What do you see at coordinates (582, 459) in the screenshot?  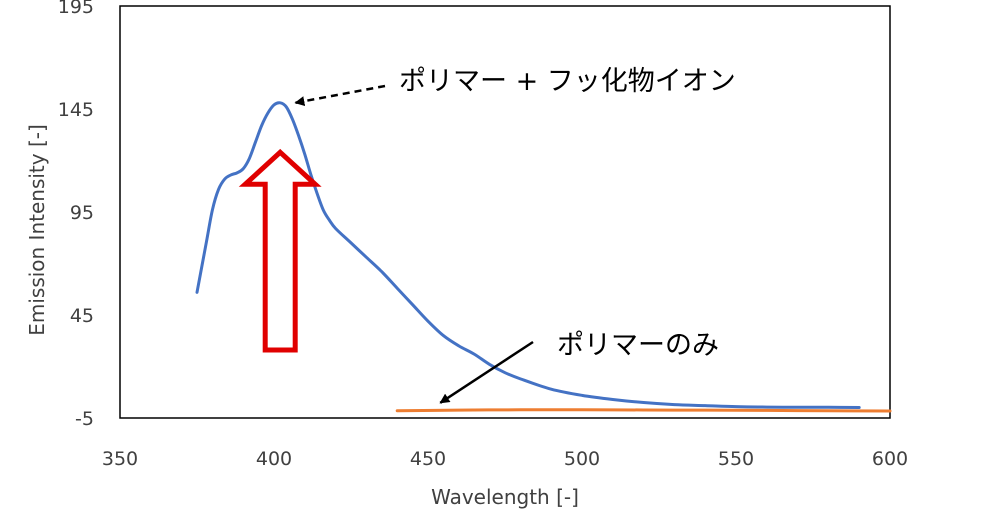 I see `x-tick-label: 500` at bounding box center [582, 459].